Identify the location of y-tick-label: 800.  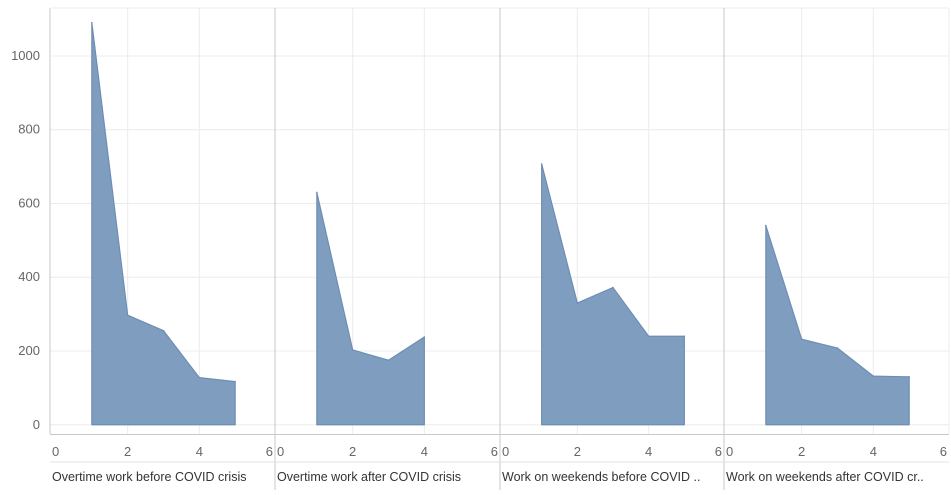
(29, 129).